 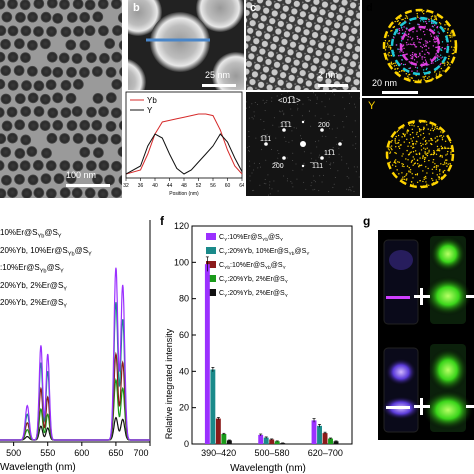 I want to click on panel-b-scale-label: 25 nm, so click(x=218, y=75).